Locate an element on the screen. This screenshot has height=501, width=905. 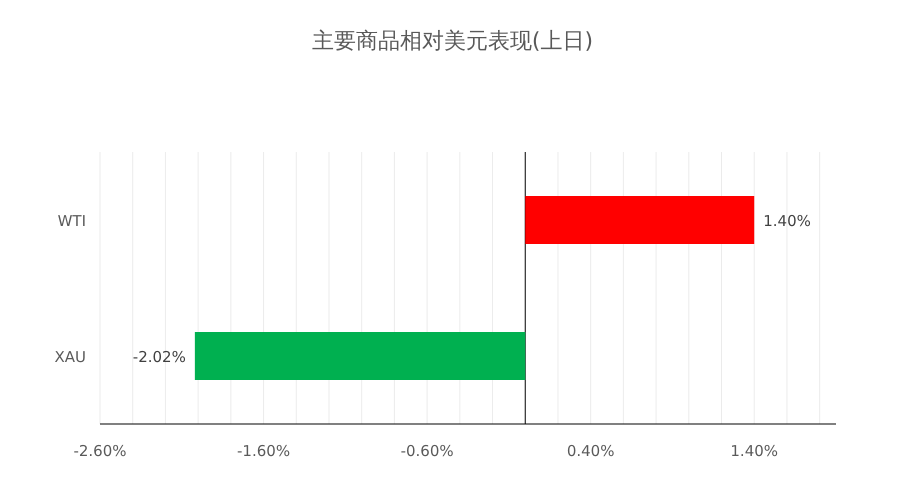
y-tick-label: WTI is located at coordinates (72, 221).